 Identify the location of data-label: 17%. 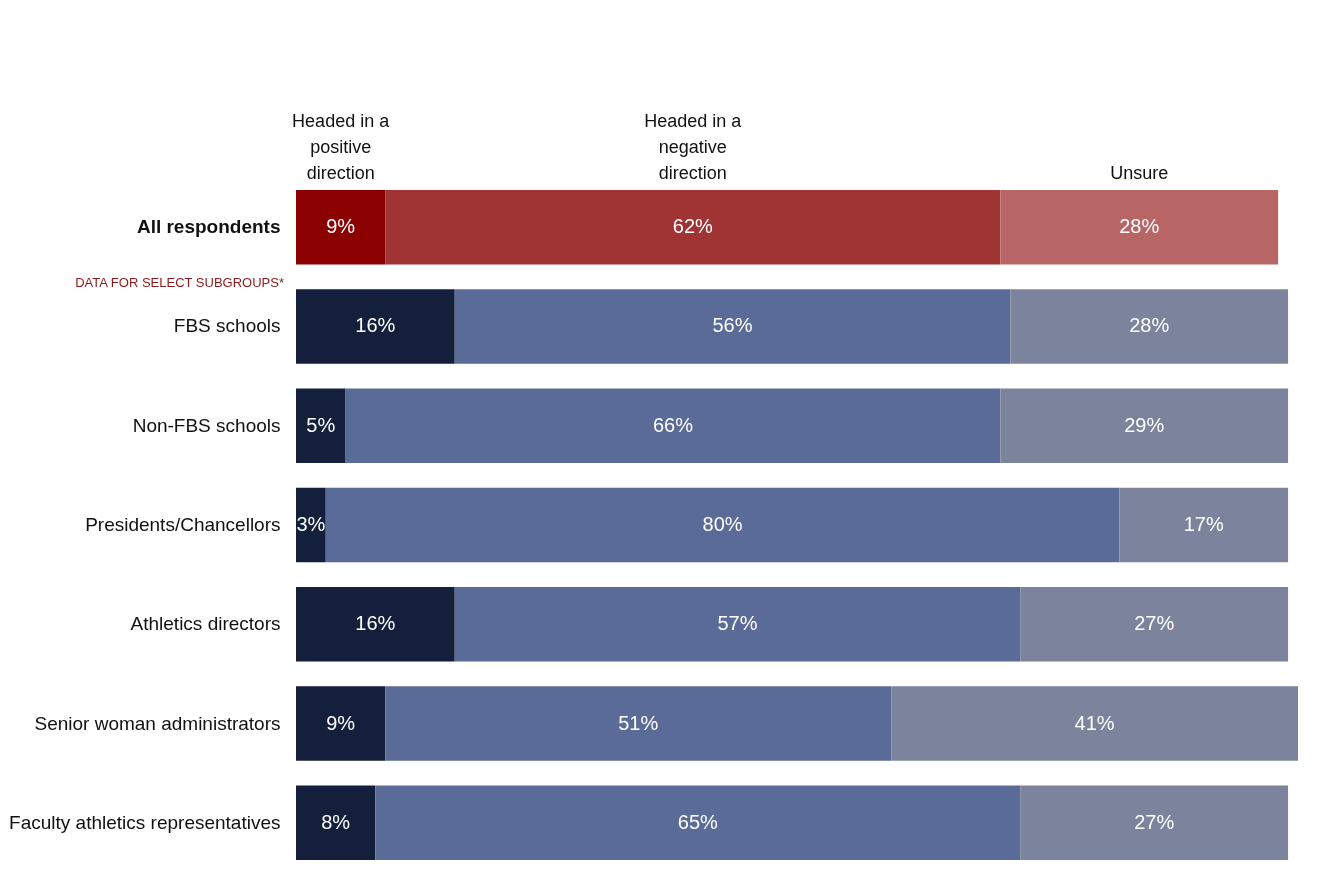
(1203, 524).